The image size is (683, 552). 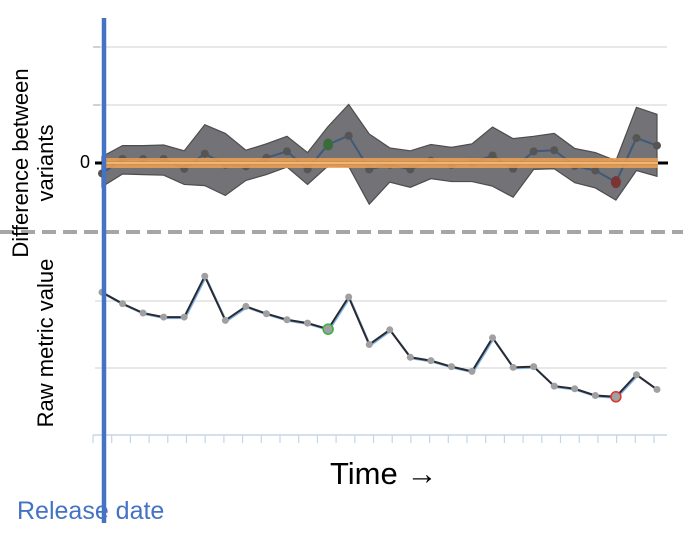 I want to click on y-axis-label-top: Difference between variants, so click(x=33, y=163).